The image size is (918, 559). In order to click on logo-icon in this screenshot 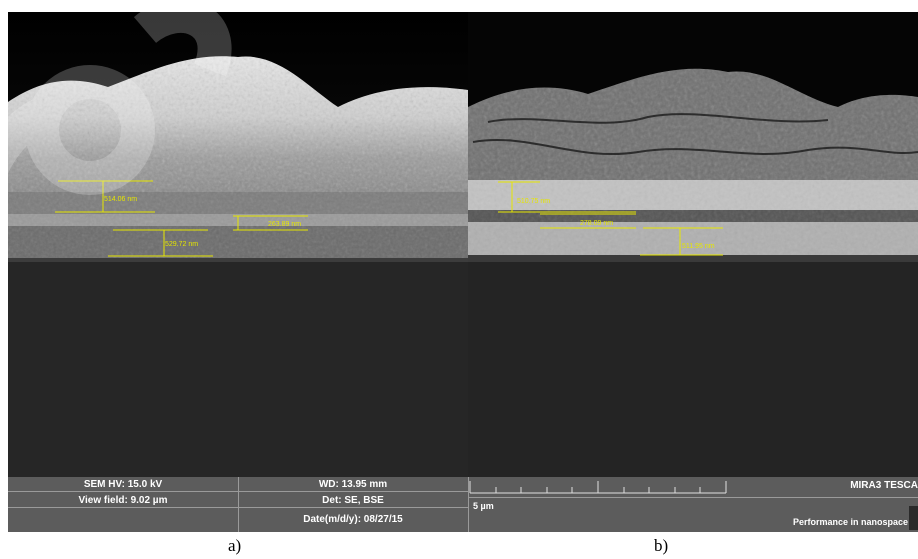, I will do `click(913, 518)`.